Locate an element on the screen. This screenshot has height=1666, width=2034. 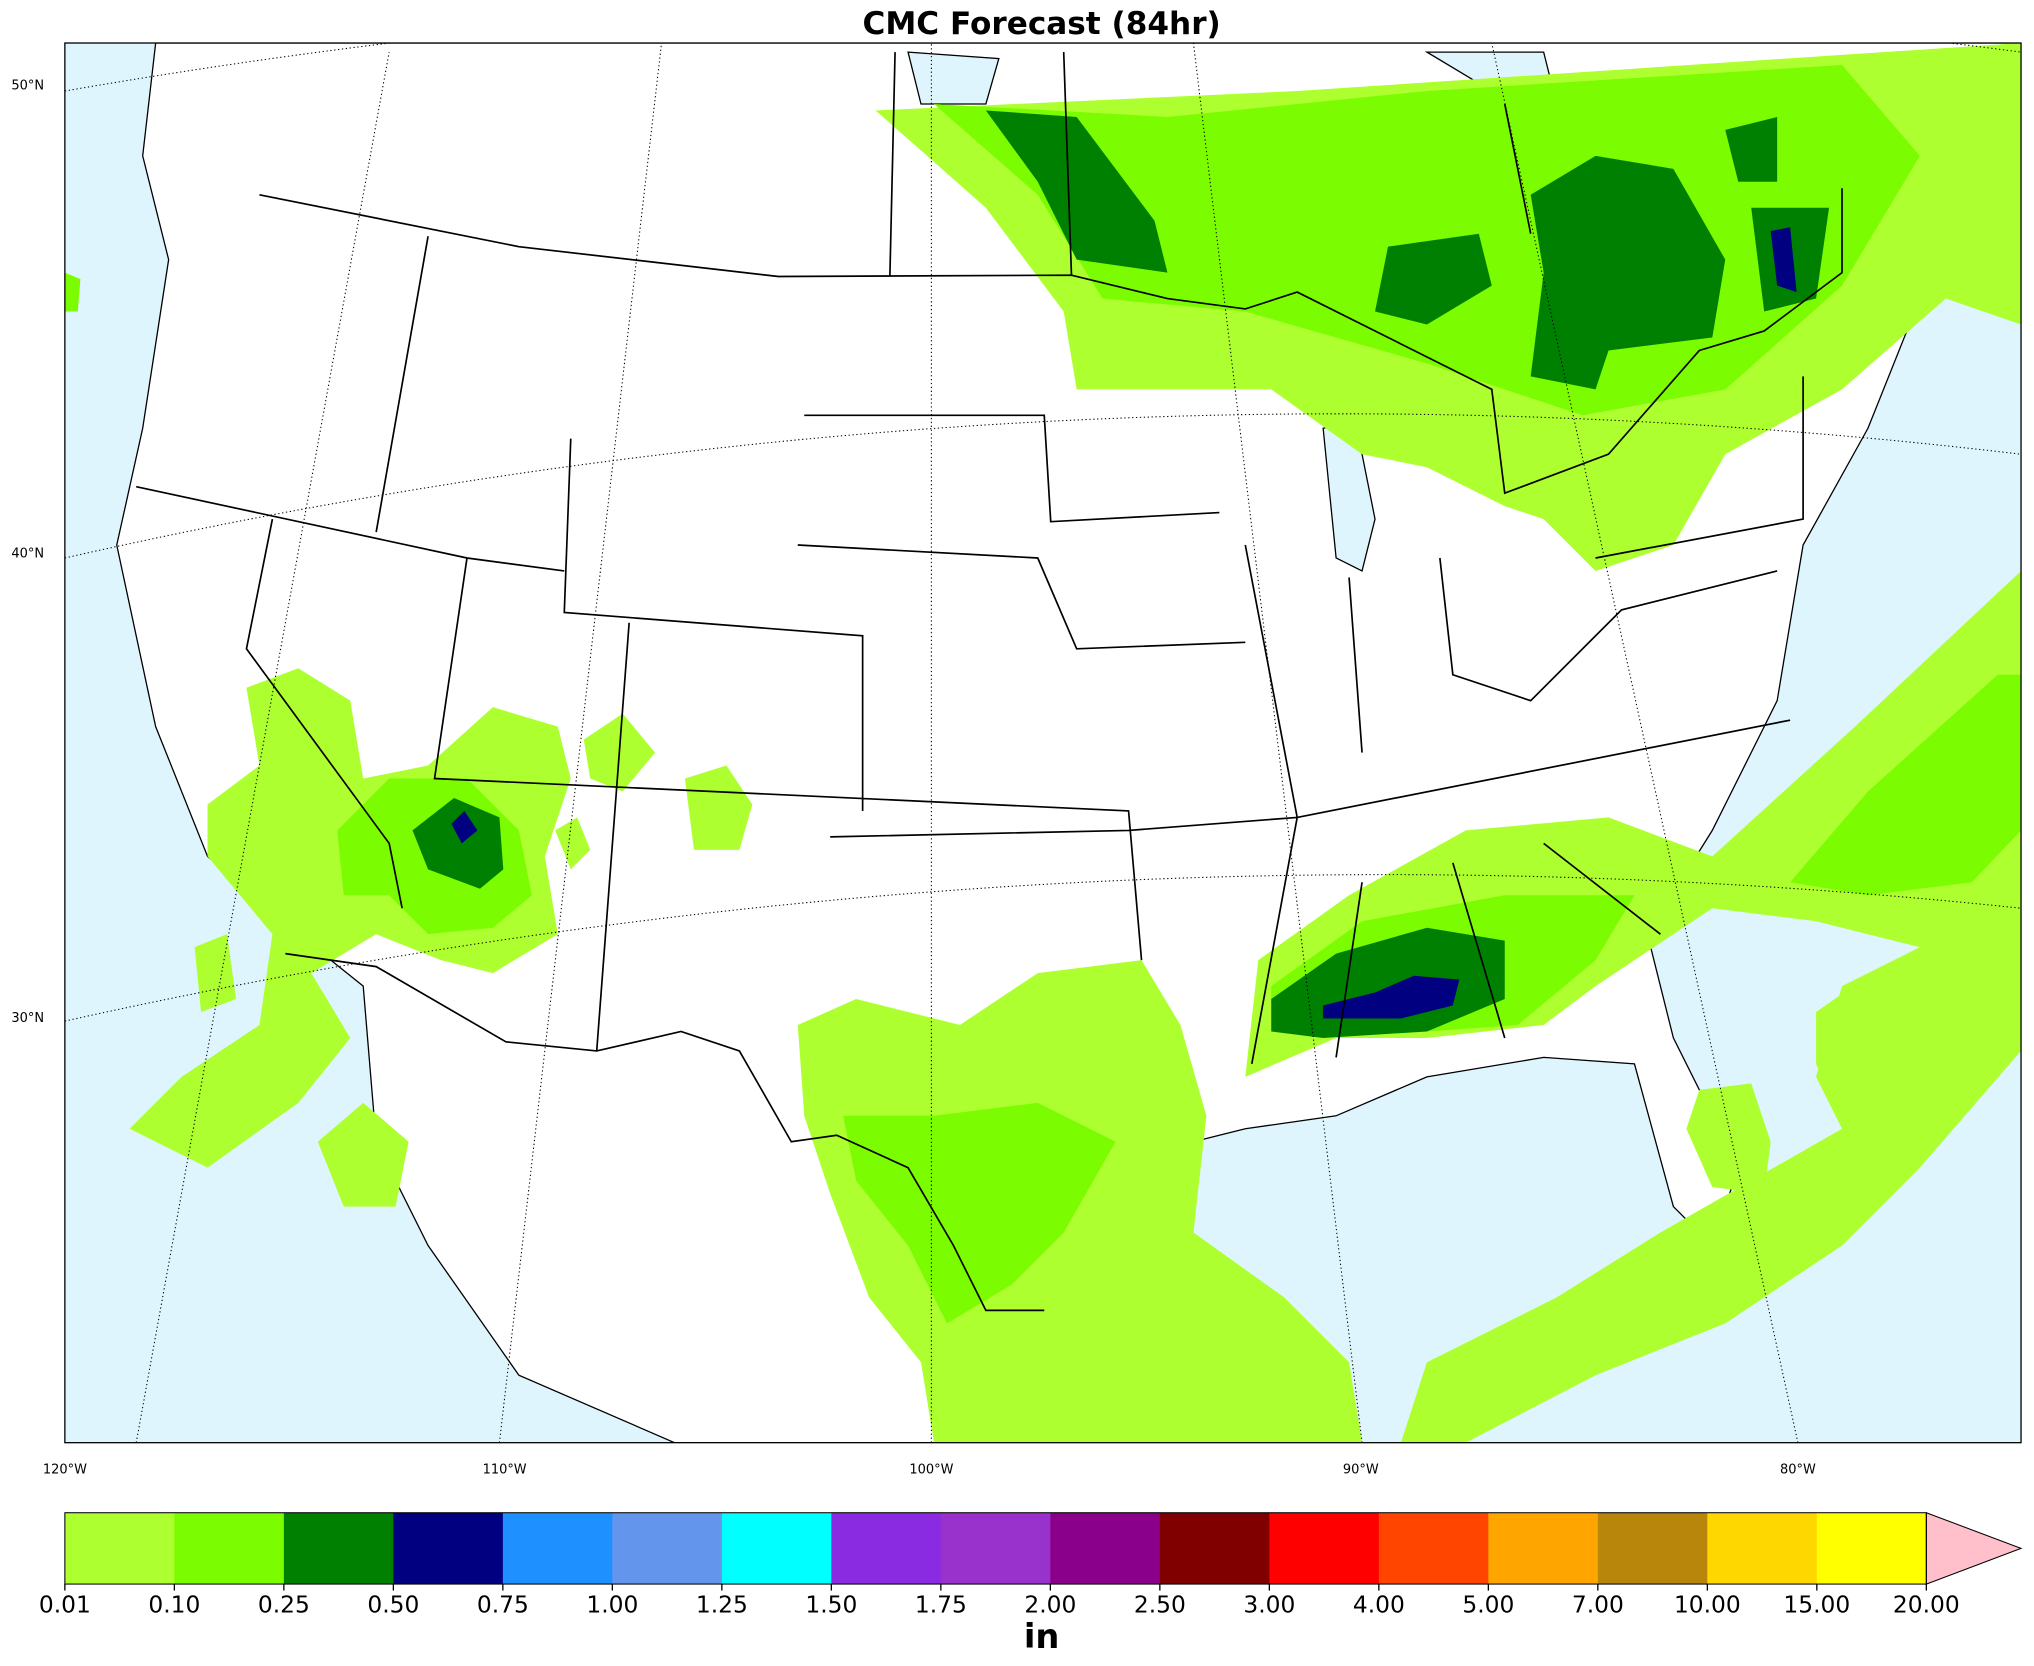
title: CMC Forecast (84hr) is located at coordinates (1041, 24).